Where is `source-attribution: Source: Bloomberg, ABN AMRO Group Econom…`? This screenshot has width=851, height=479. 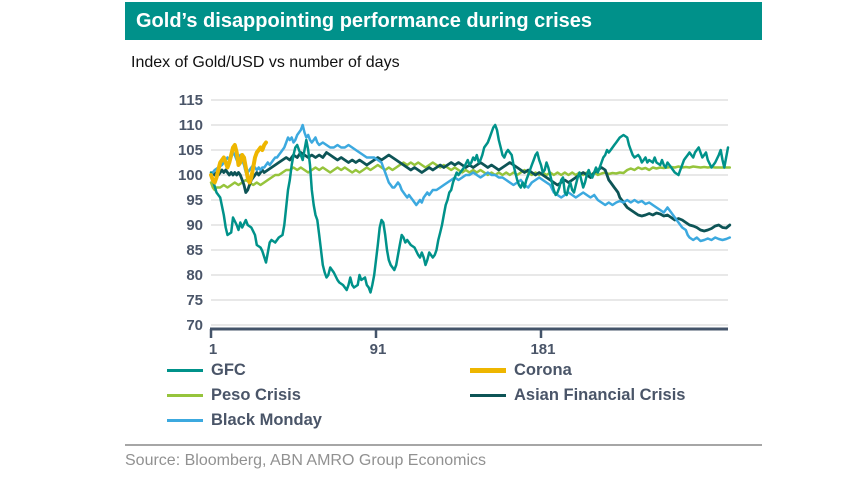 source-attribution: Source: Bloomberg, ABN AMRO Group Econom… is located at coordinates (306, 460).